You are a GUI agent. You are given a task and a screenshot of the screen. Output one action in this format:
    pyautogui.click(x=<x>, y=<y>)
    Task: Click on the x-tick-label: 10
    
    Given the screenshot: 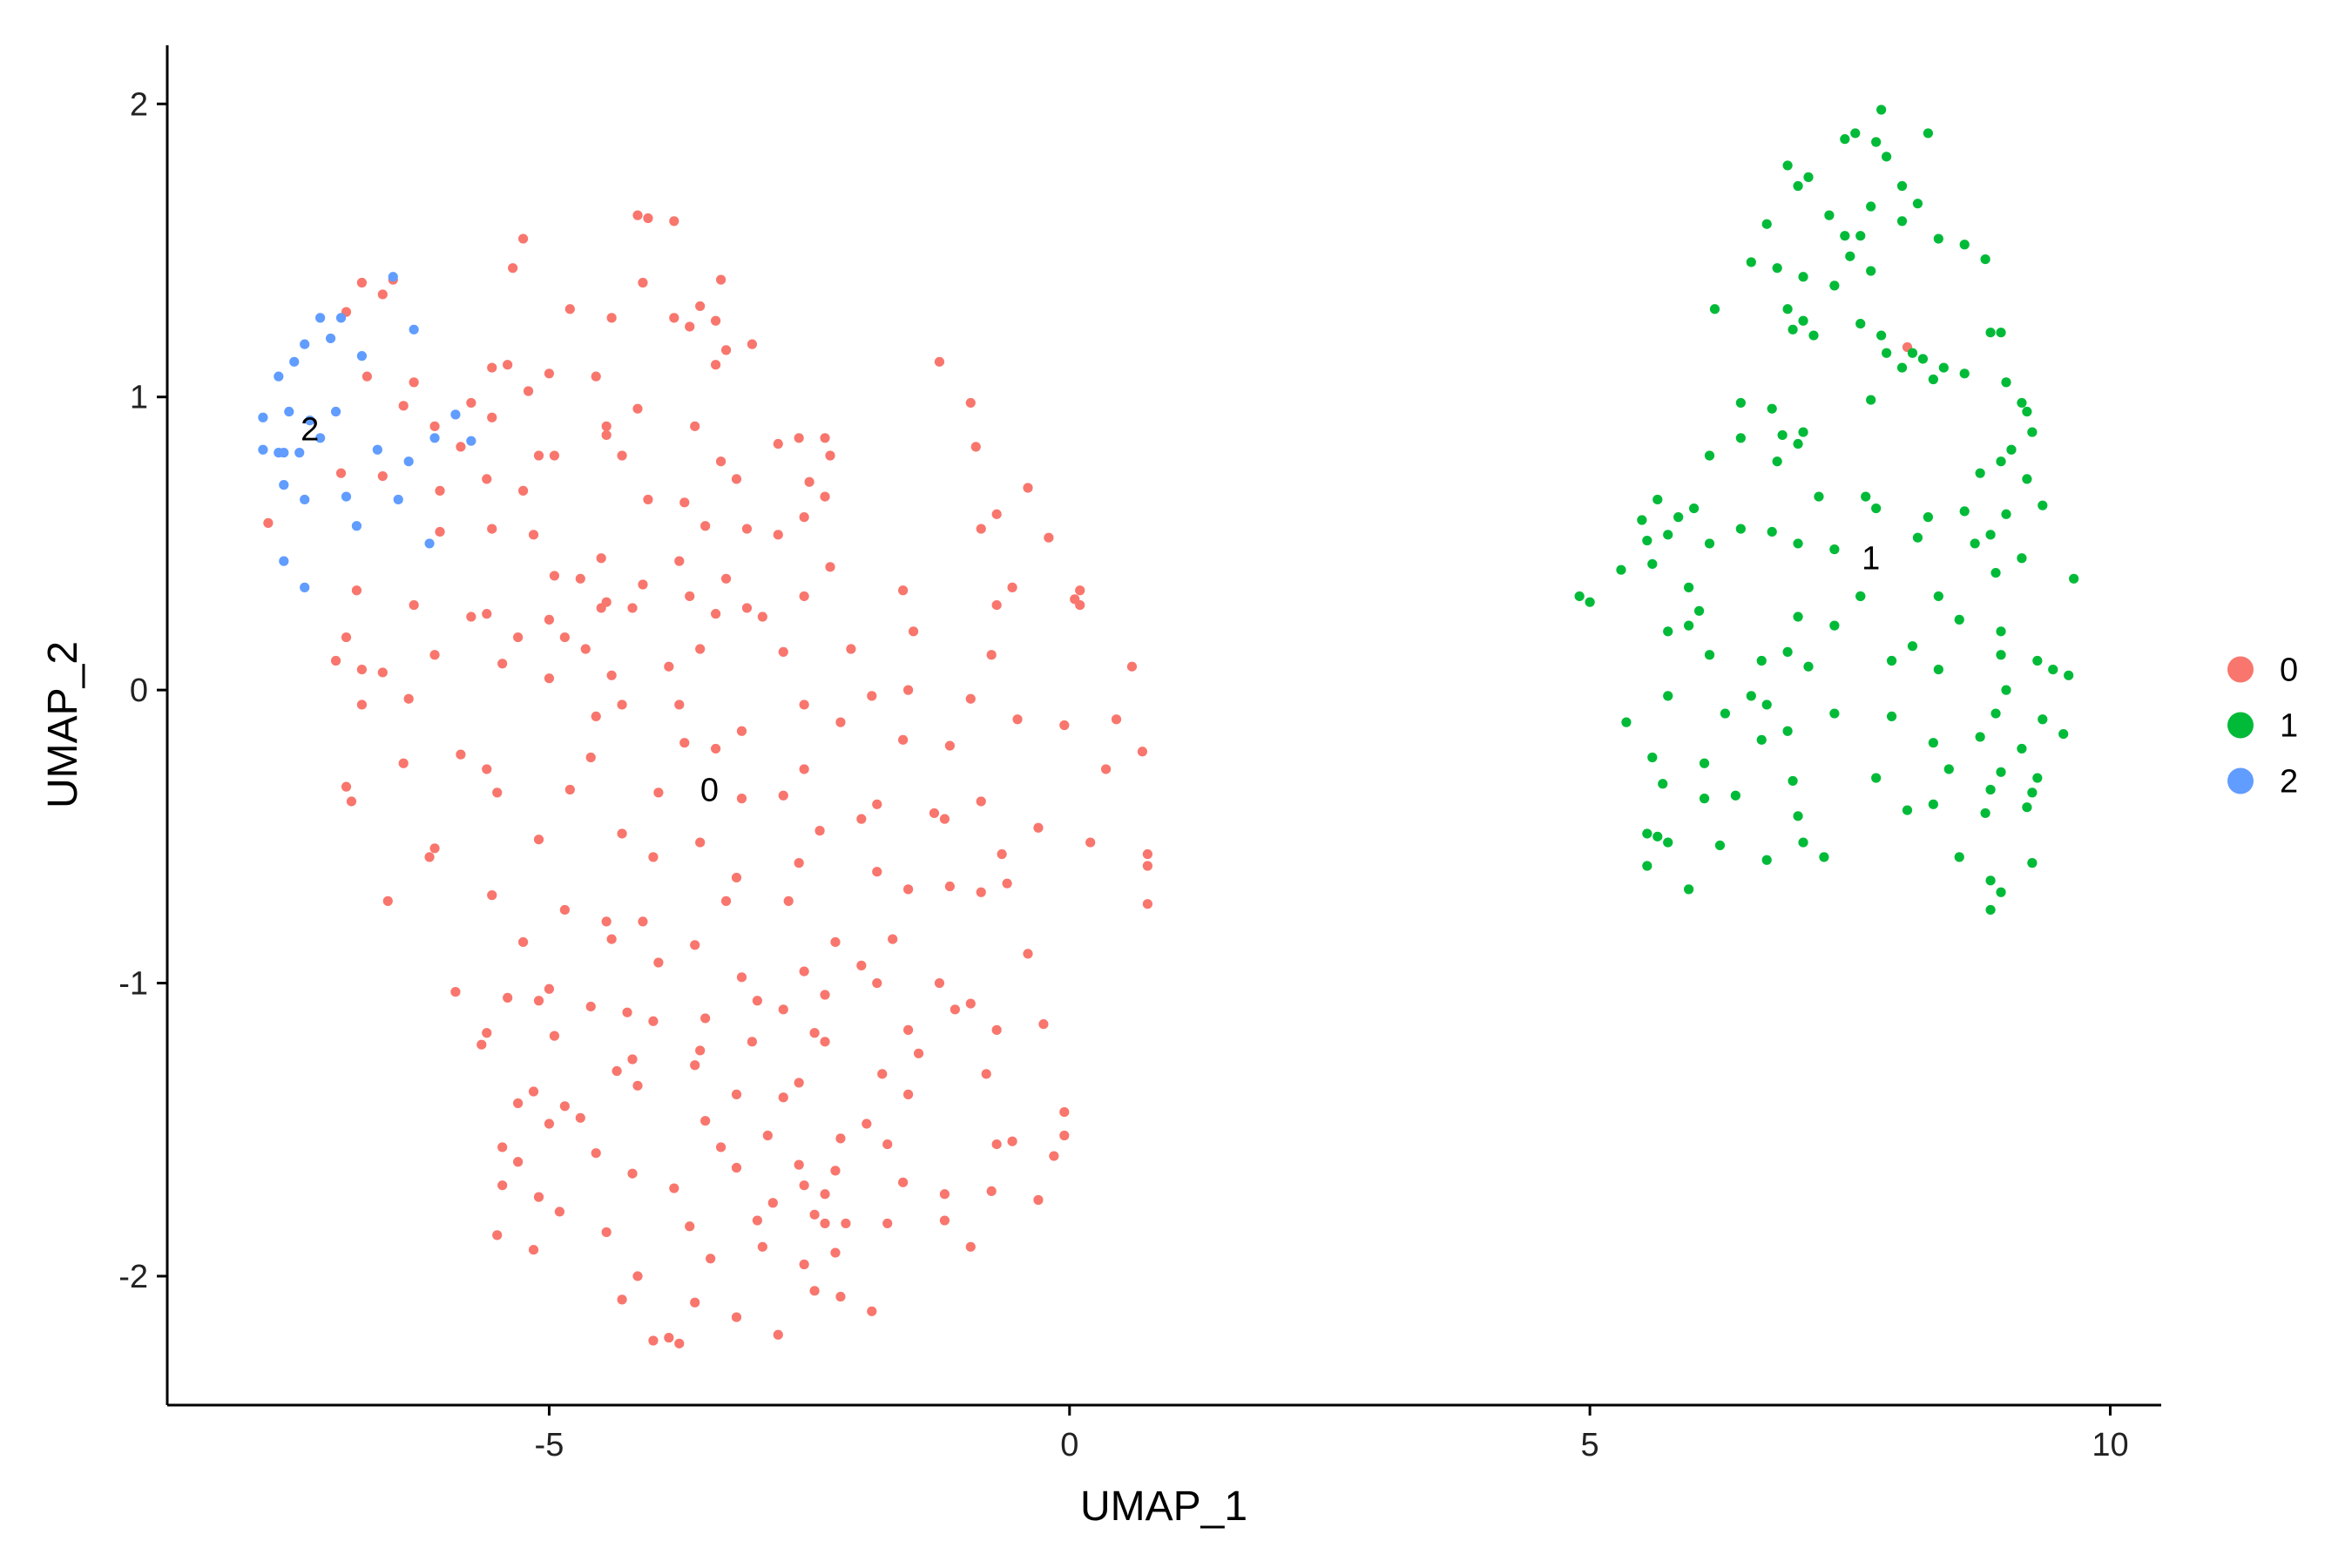 What is the action you would take?
    pyautogui.click(x=2110, y=1445)
    